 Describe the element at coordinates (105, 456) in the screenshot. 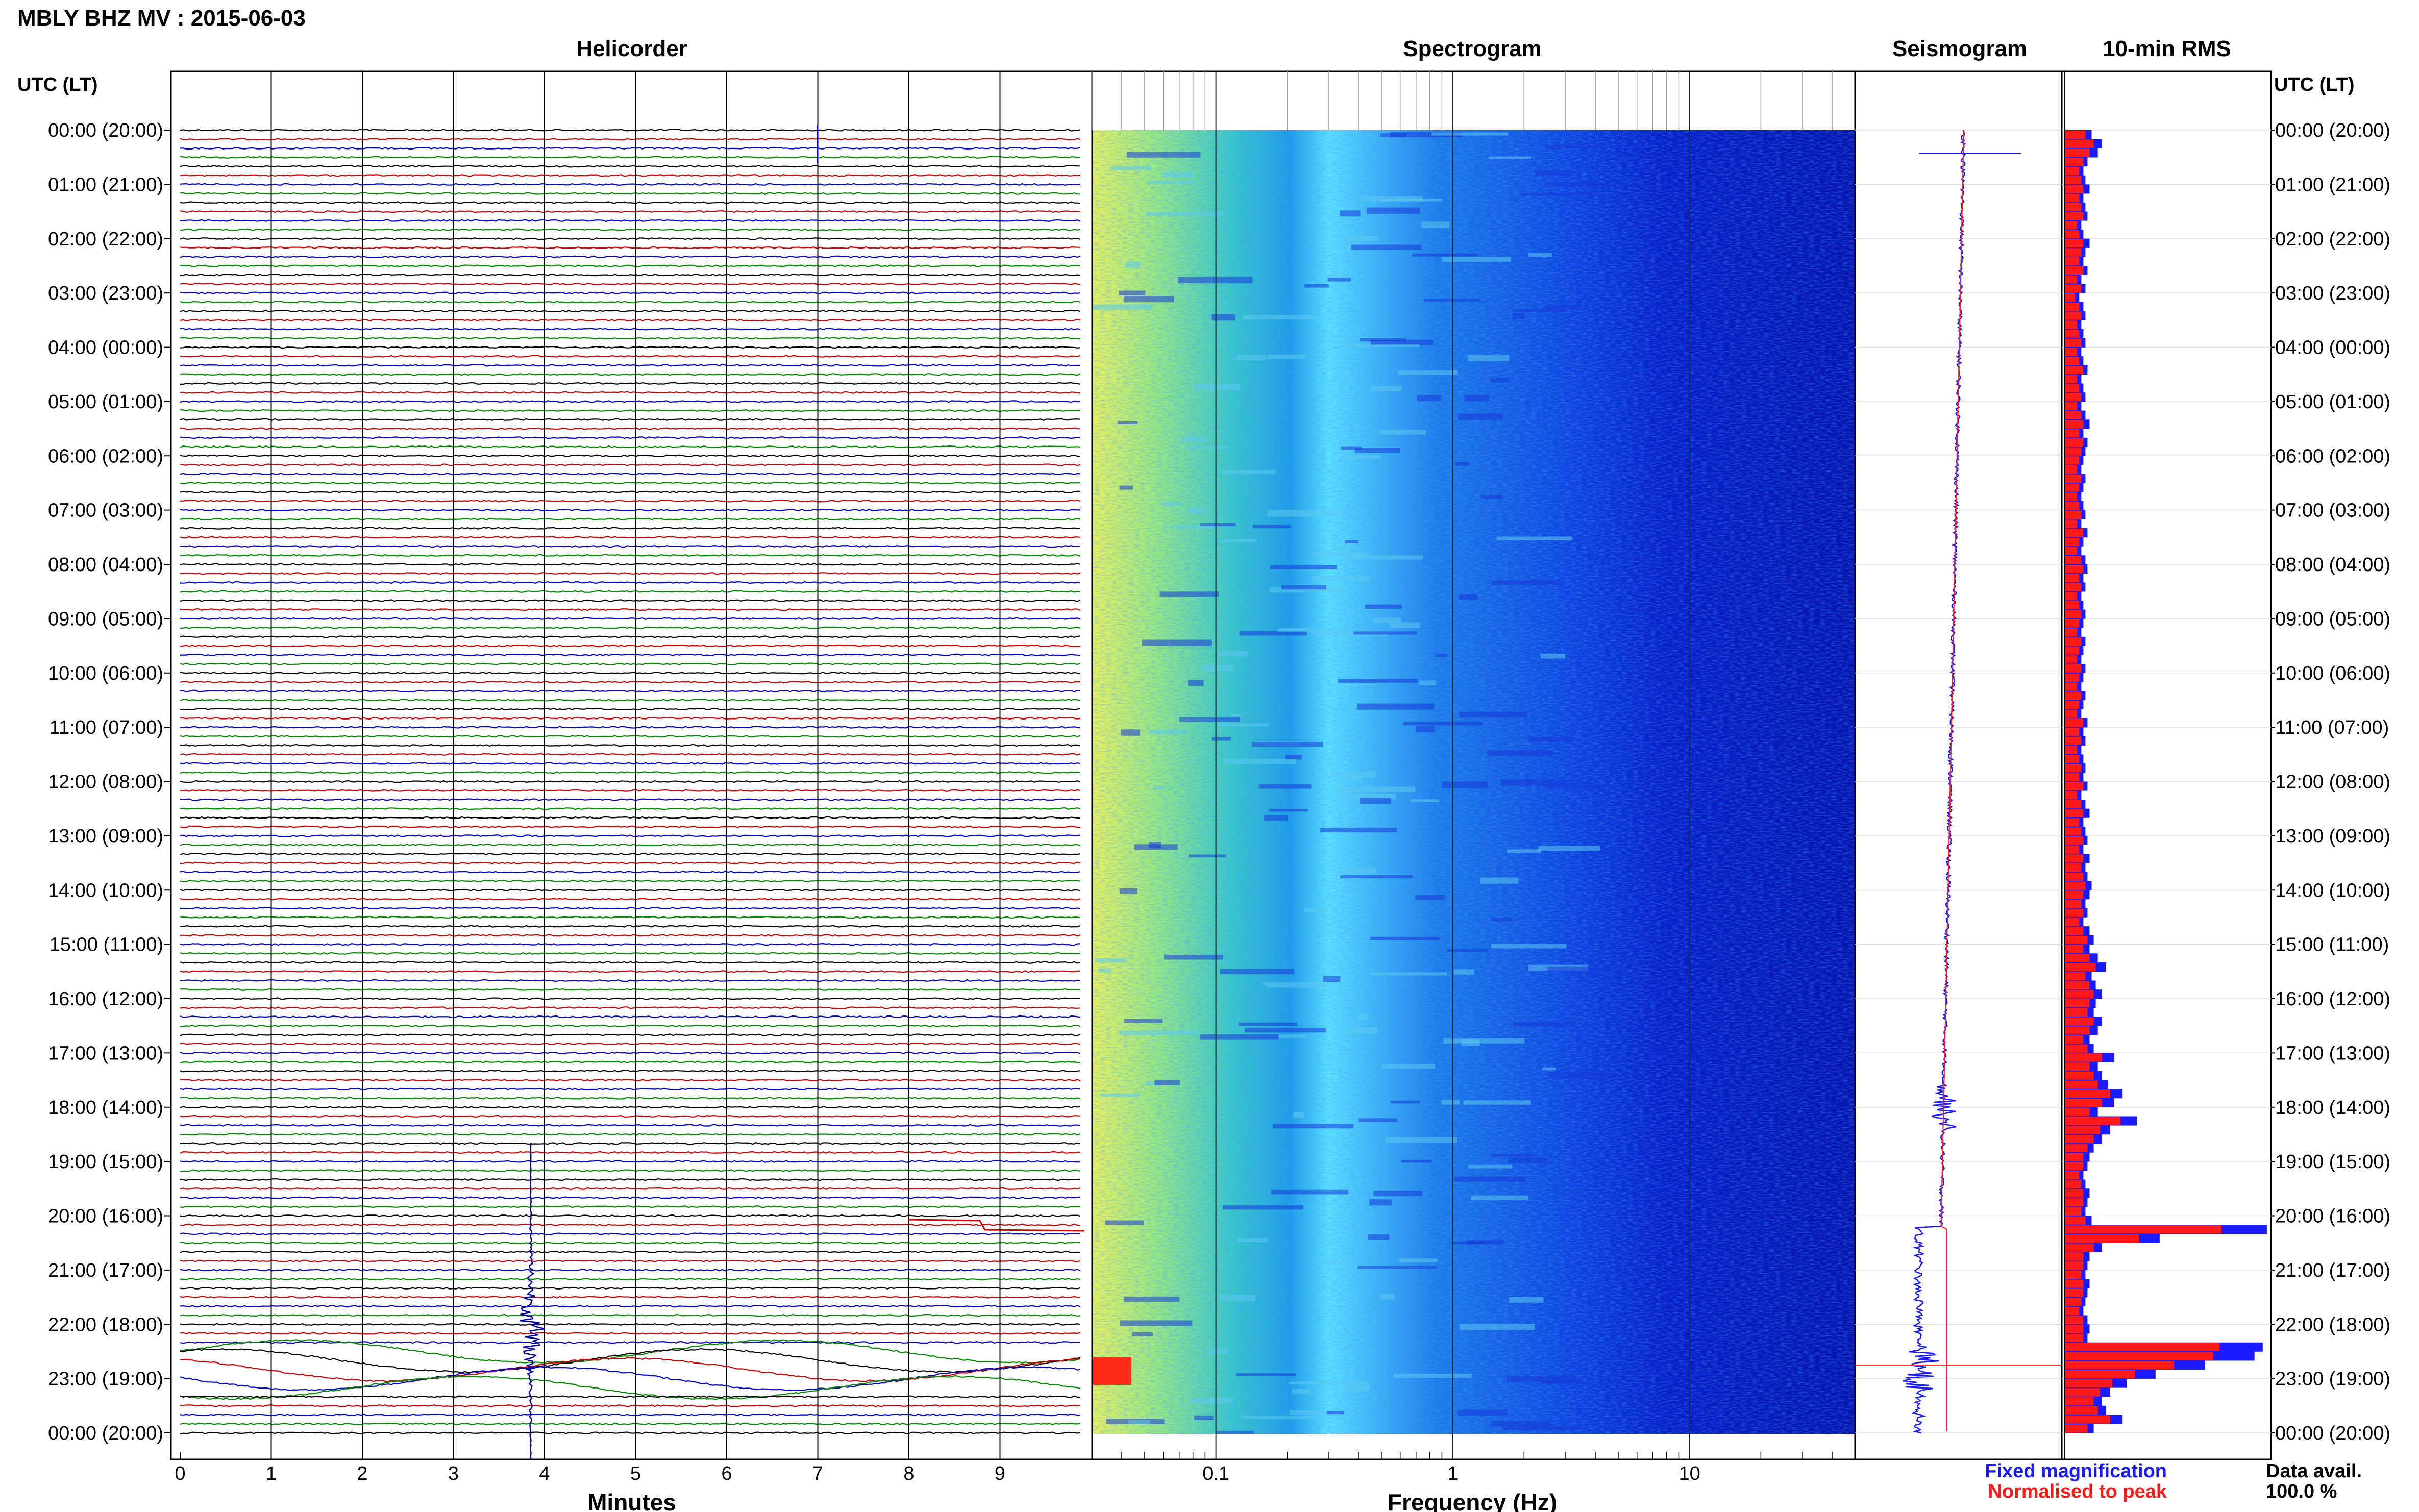

I see `time-label-left: 06:00 (02:00)` at that location.